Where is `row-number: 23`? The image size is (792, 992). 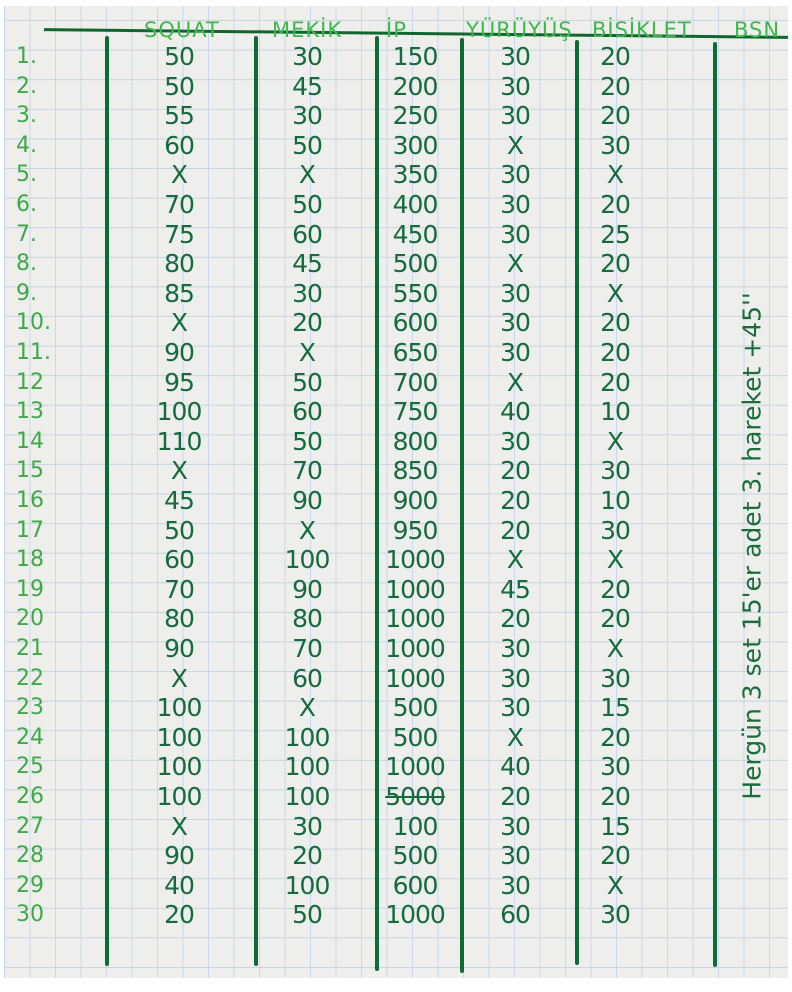 row-number: 23 is located at coordinates (30, 708).